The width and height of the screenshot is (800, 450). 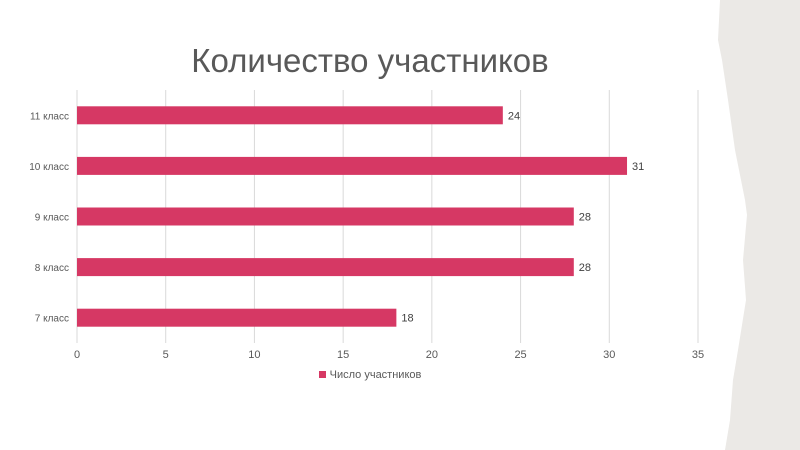 What do you see at coordinates (52, 268) in the screenshot?
I see `y-tick-label: 8 класс` at bounding box center [52, 268].